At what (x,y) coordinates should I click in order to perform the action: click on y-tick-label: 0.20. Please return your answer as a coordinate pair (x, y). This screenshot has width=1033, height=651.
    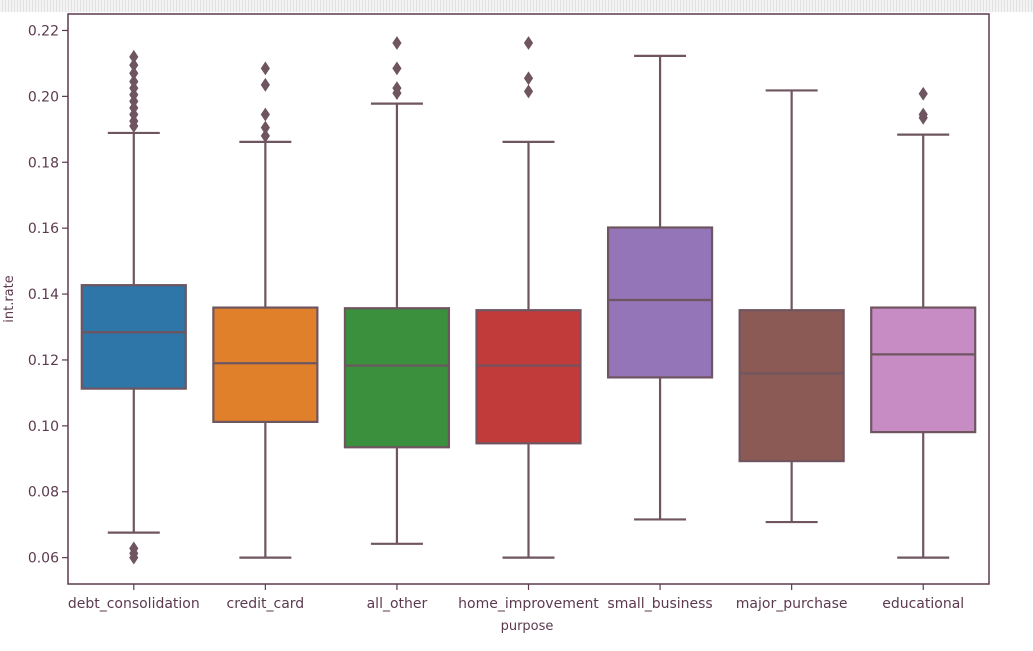
    Looking at the image, I should click on (43, 97).